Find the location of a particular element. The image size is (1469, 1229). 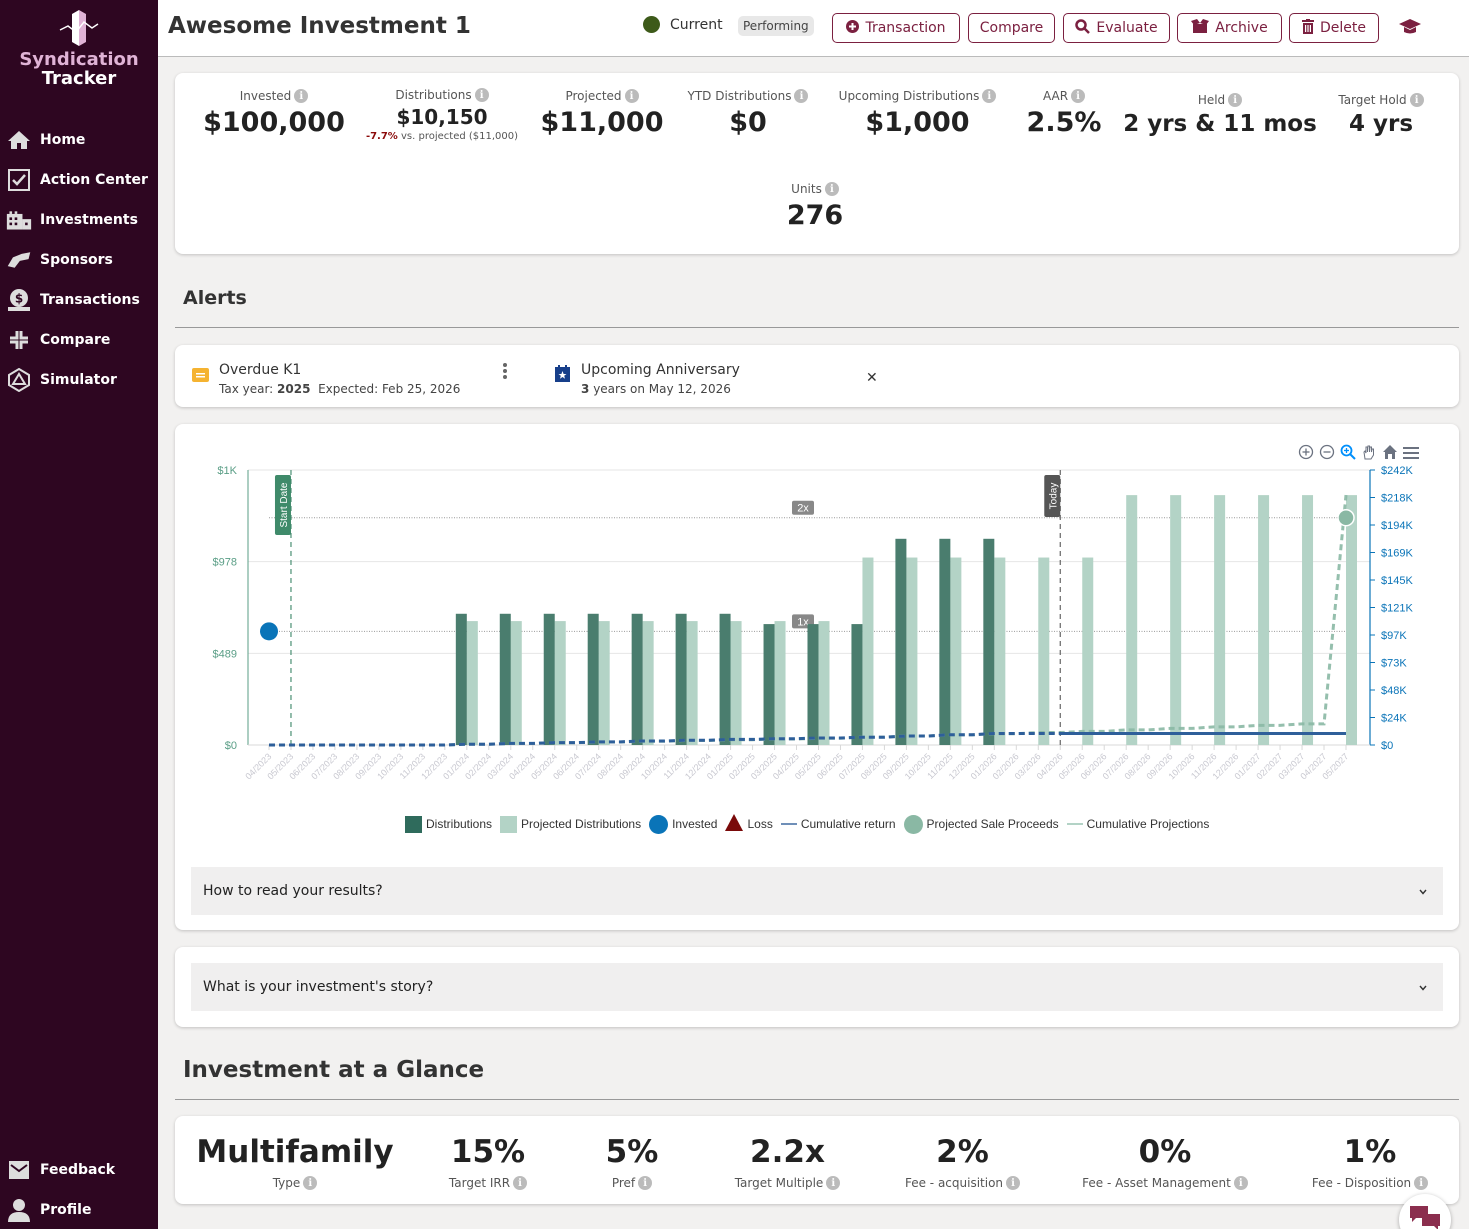

close-alert-button: ✕ is located at coordinates (872, 378).